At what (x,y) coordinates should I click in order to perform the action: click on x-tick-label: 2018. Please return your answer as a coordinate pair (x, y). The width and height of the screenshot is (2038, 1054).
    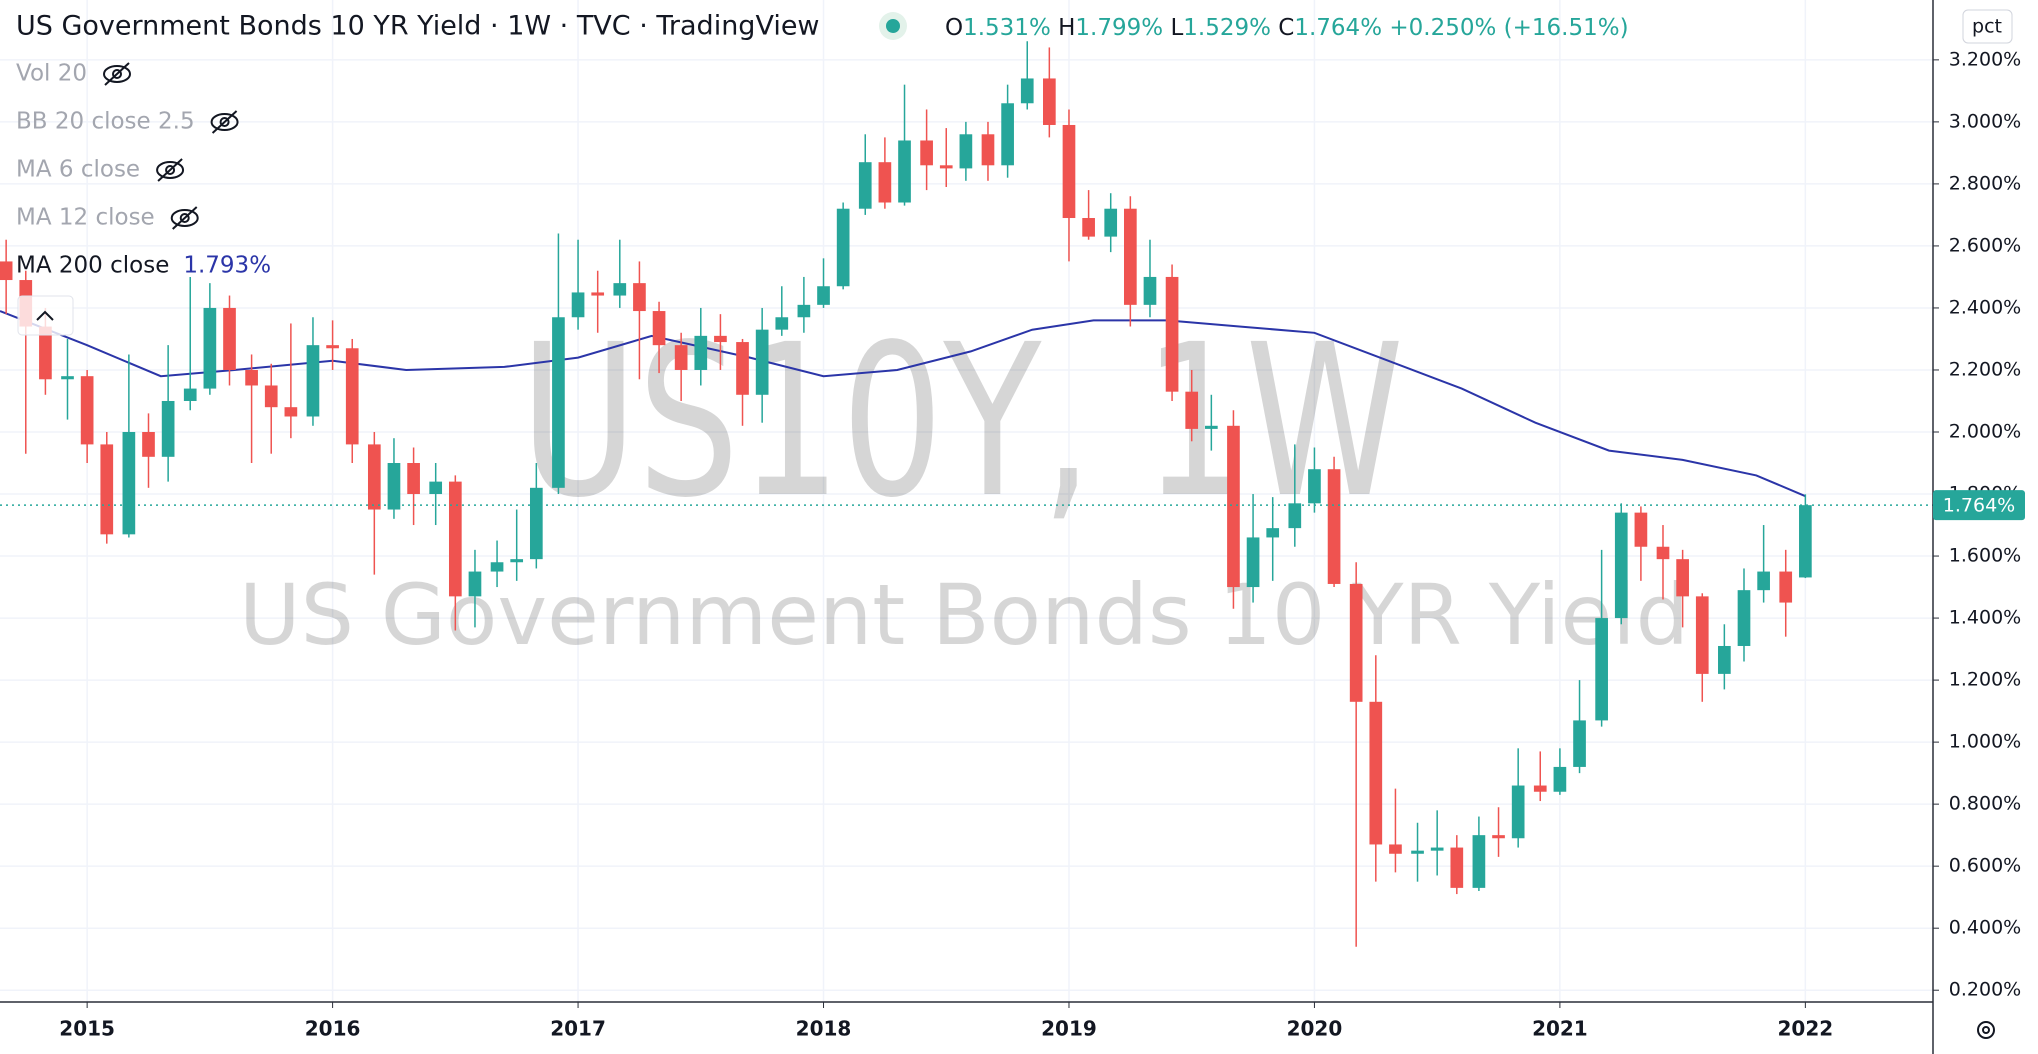
    Looking at the image, I should click on (824, 1029).